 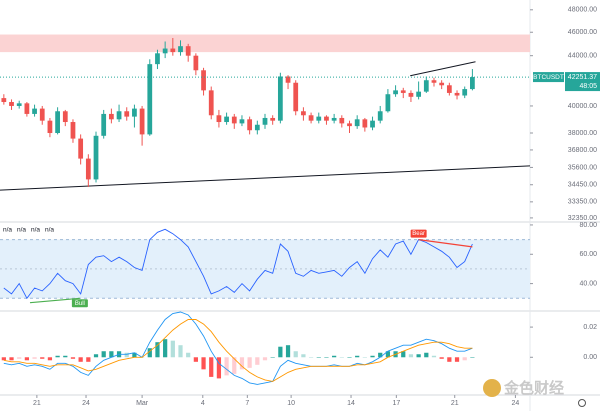 I want to click on y-tick-label: 34450.00, so click(x=582, y=185).